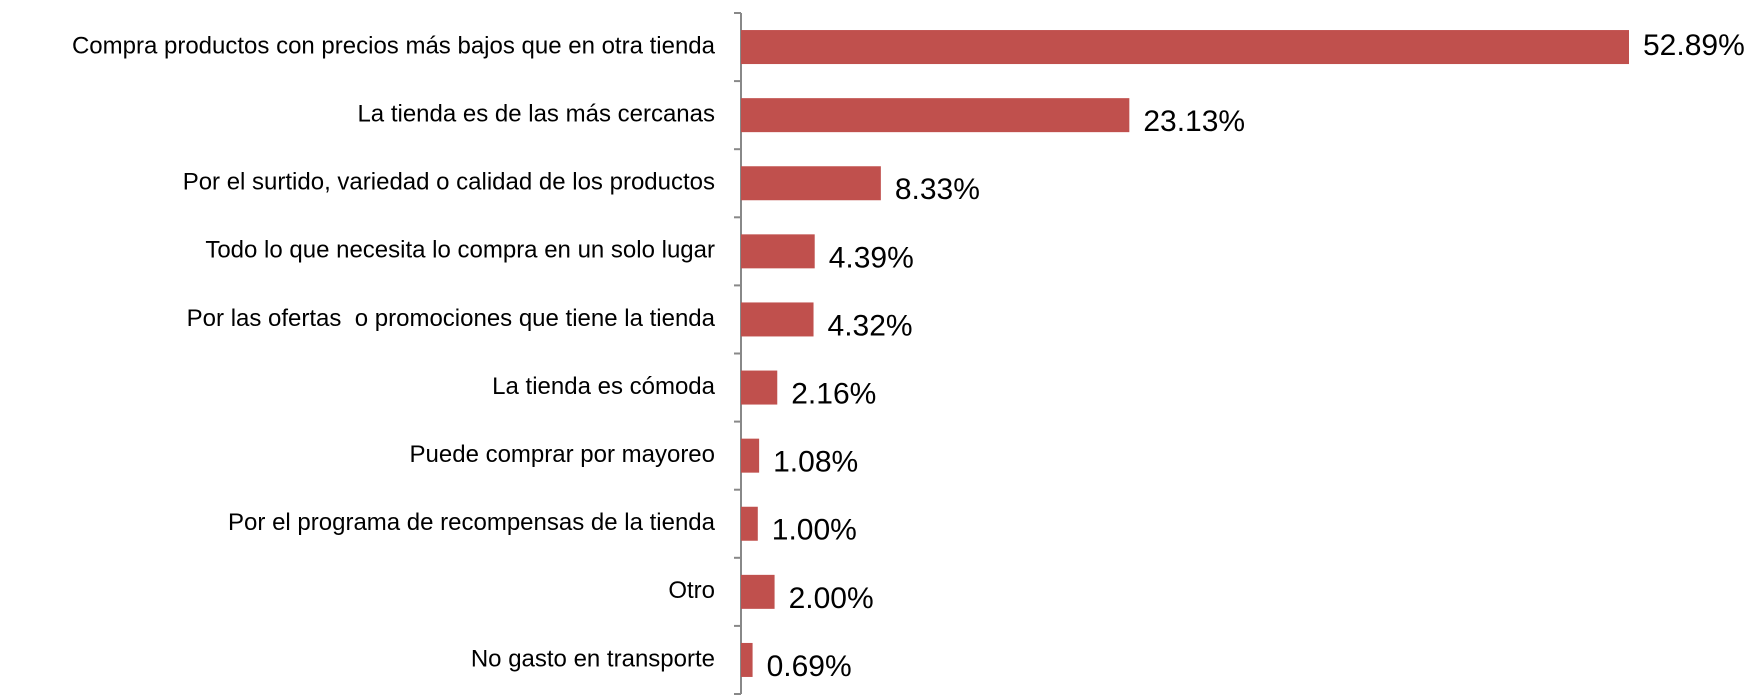 Image resolution: width=1754 pixels, height=695 pixels. I want to click on category-label: Otro, so click(691, 590).